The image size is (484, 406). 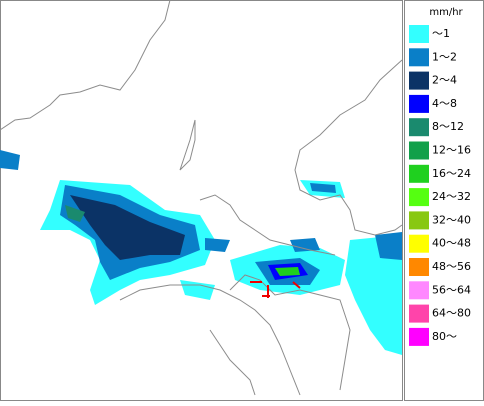 What do you see at coordinates (444, 80) in the screenshot?
I see `legend-label: 2～4` at bounding box center [444, 80].